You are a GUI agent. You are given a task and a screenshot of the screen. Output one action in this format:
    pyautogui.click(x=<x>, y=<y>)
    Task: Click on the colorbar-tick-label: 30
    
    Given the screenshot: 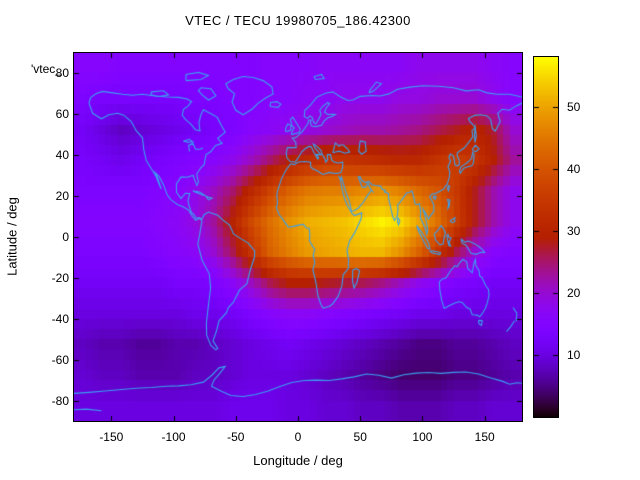 What is the action you would take?
    pyautogui.click(x=574, y=230)
    